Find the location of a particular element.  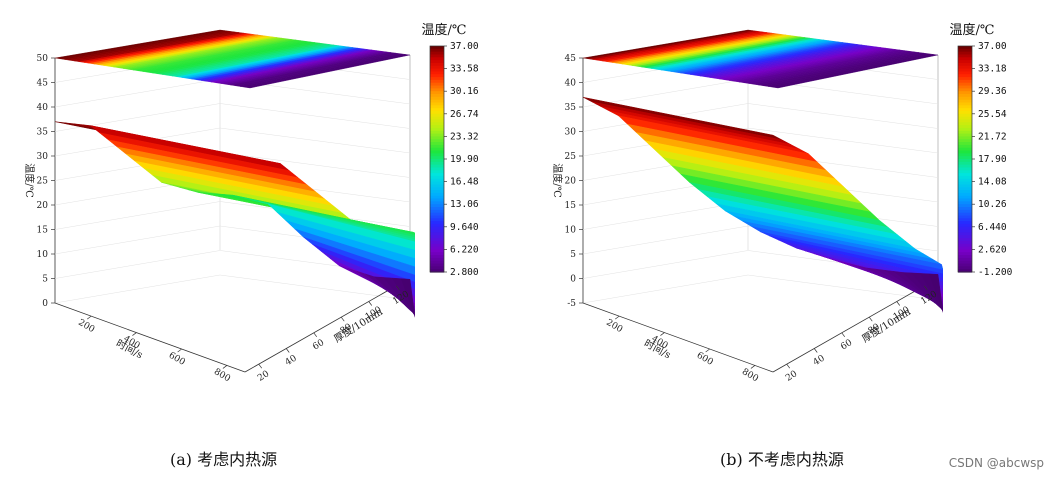

colorbar-tick-label: 37.00 is located at coordinates (464, 46).